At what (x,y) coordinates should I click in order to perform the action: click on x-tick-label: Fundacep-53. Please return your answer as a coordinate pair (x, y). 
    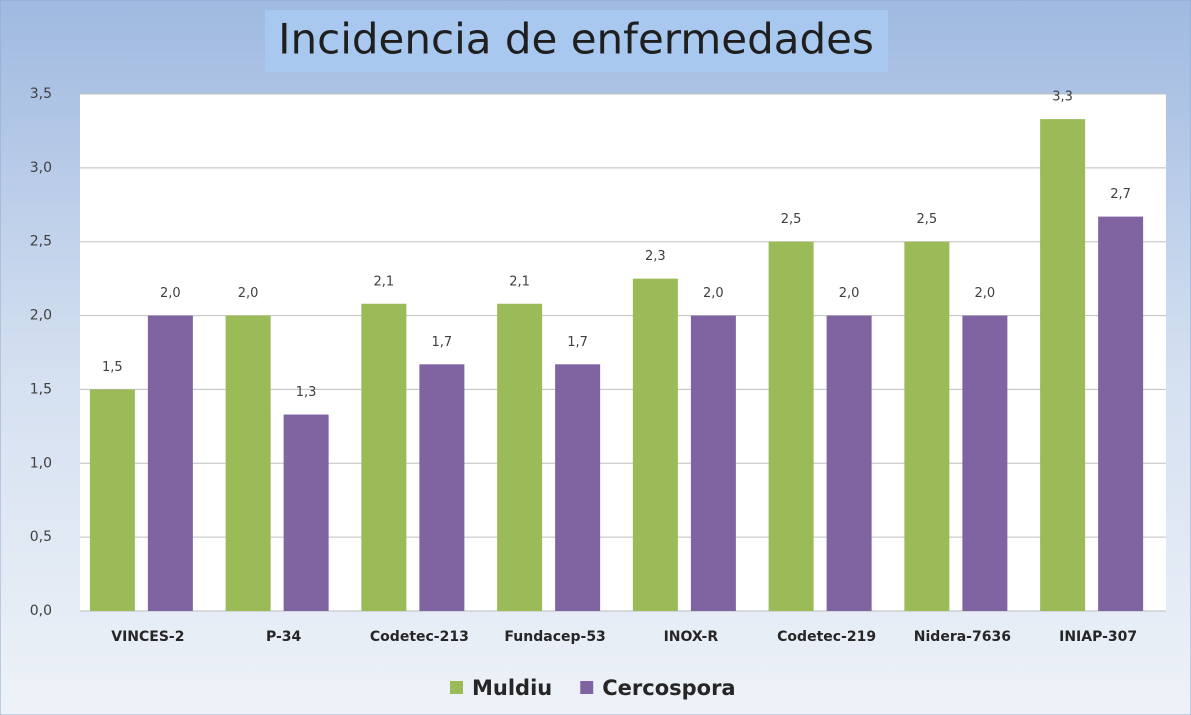
    Looking at the image, I should click on (554, 637).